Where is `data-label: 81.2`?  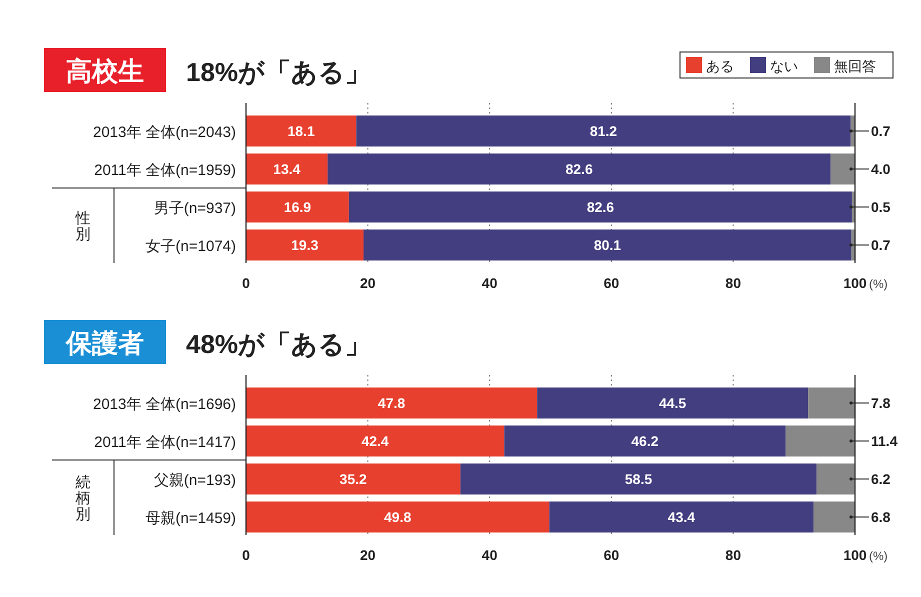
data-label: 81.2 is located at coordinates (604, 131).